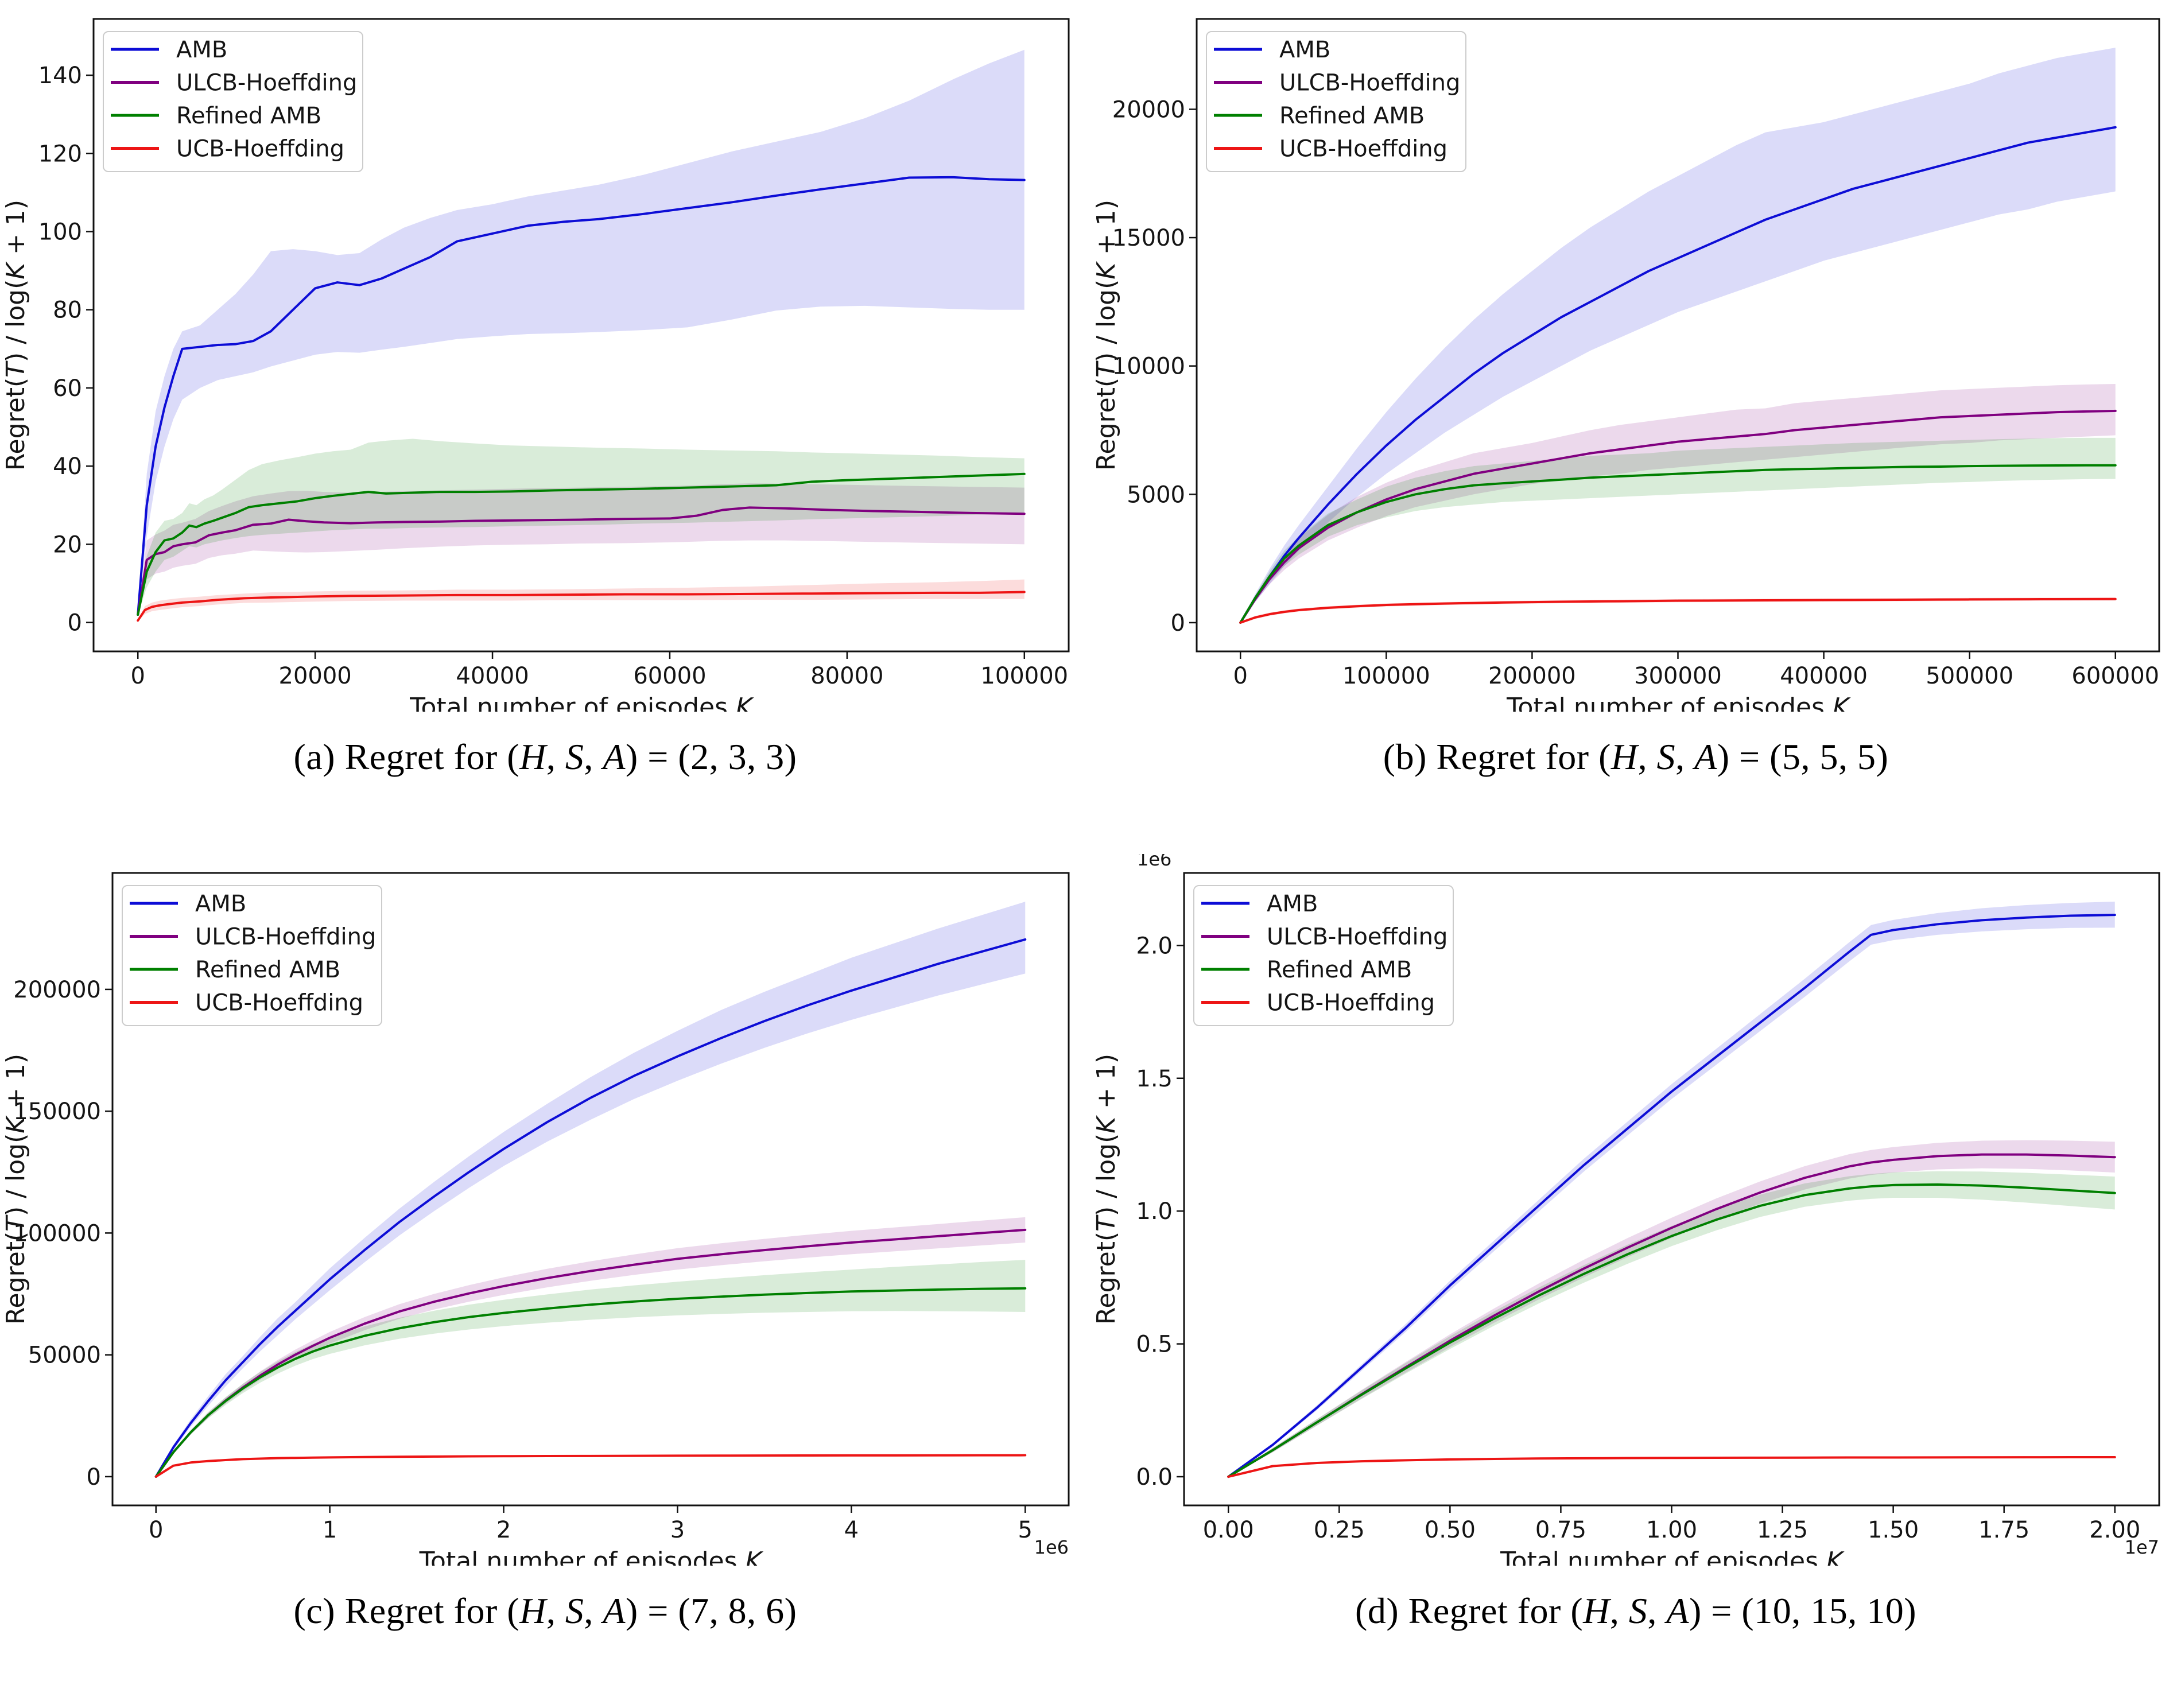  Describe the element at coordinates (1148, 109) in the screenshot. I see `y-tick-label: 20000` at that location.